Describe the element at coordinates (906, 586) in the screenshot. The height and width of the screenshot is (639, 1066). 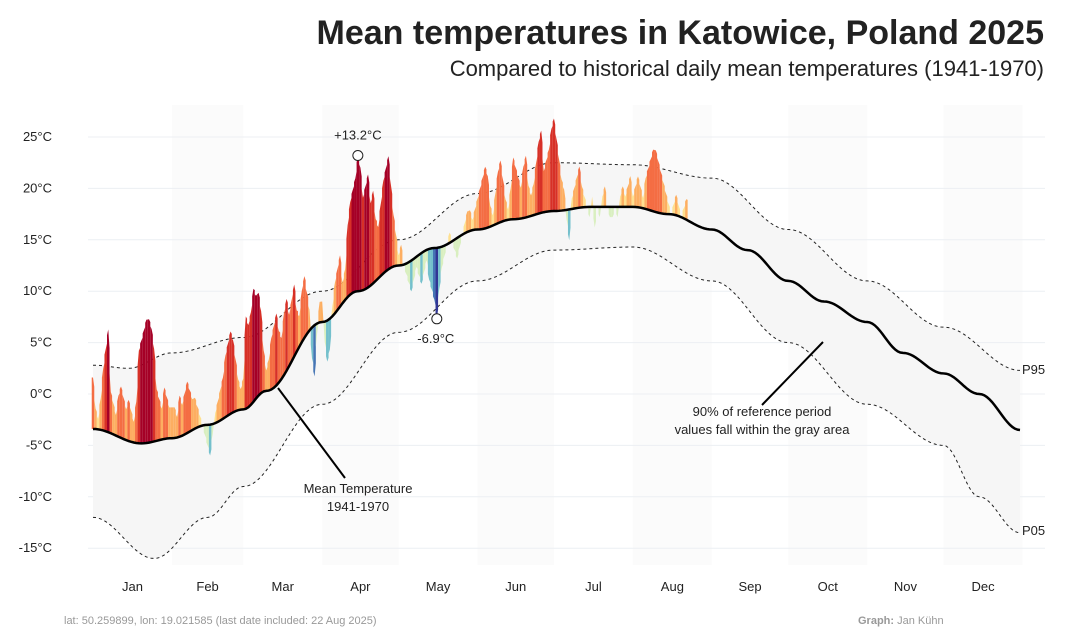
I see `x-tick-label: Nov` at that location.